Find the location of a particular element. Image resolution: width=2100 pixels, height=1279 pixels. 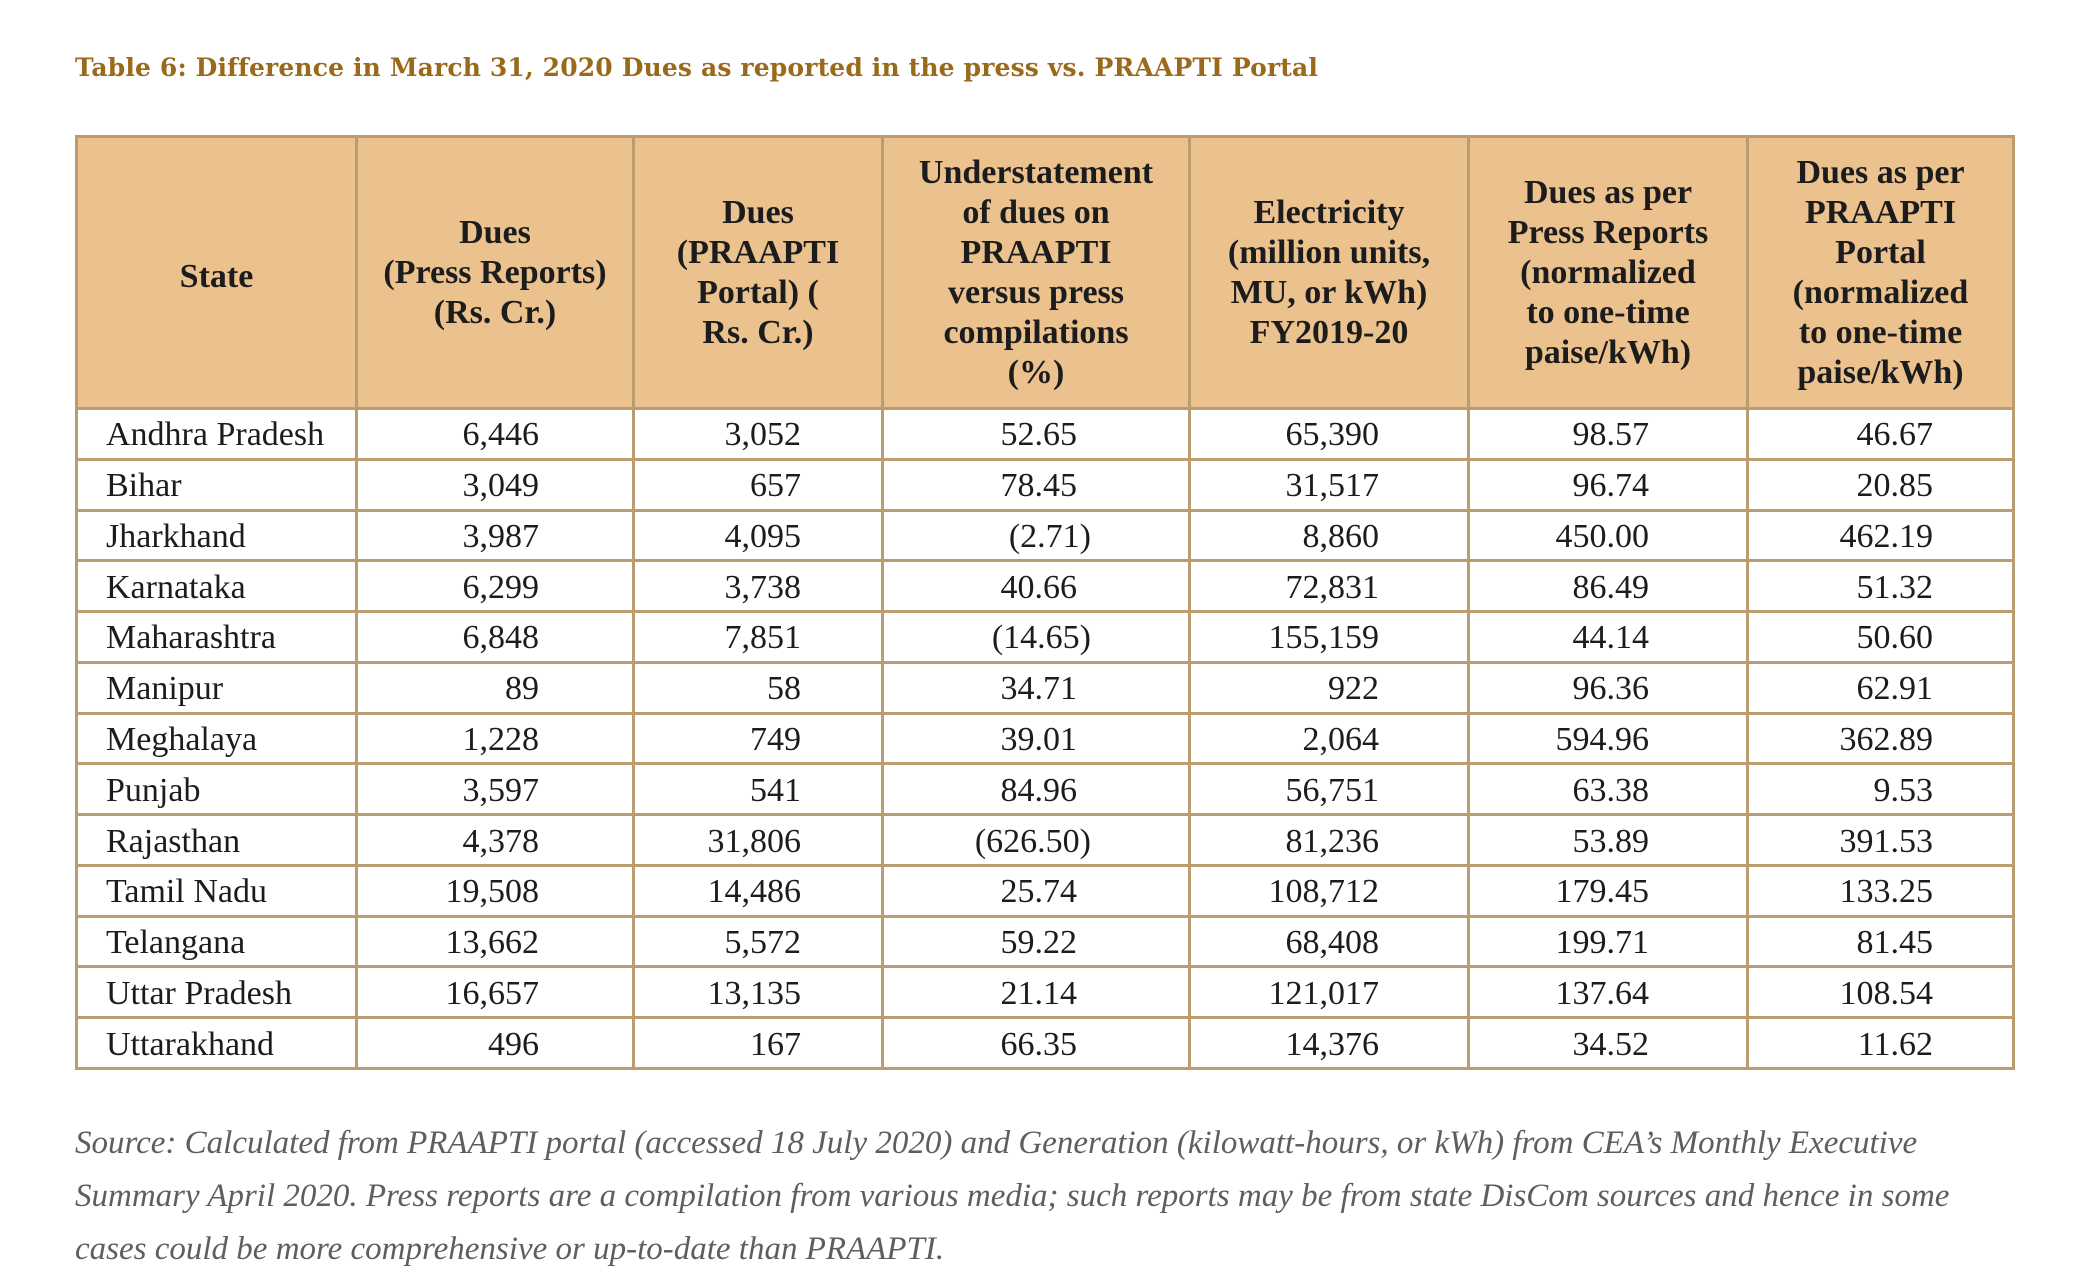

value-cell: 6,848 is located at coordinates (495, 637).